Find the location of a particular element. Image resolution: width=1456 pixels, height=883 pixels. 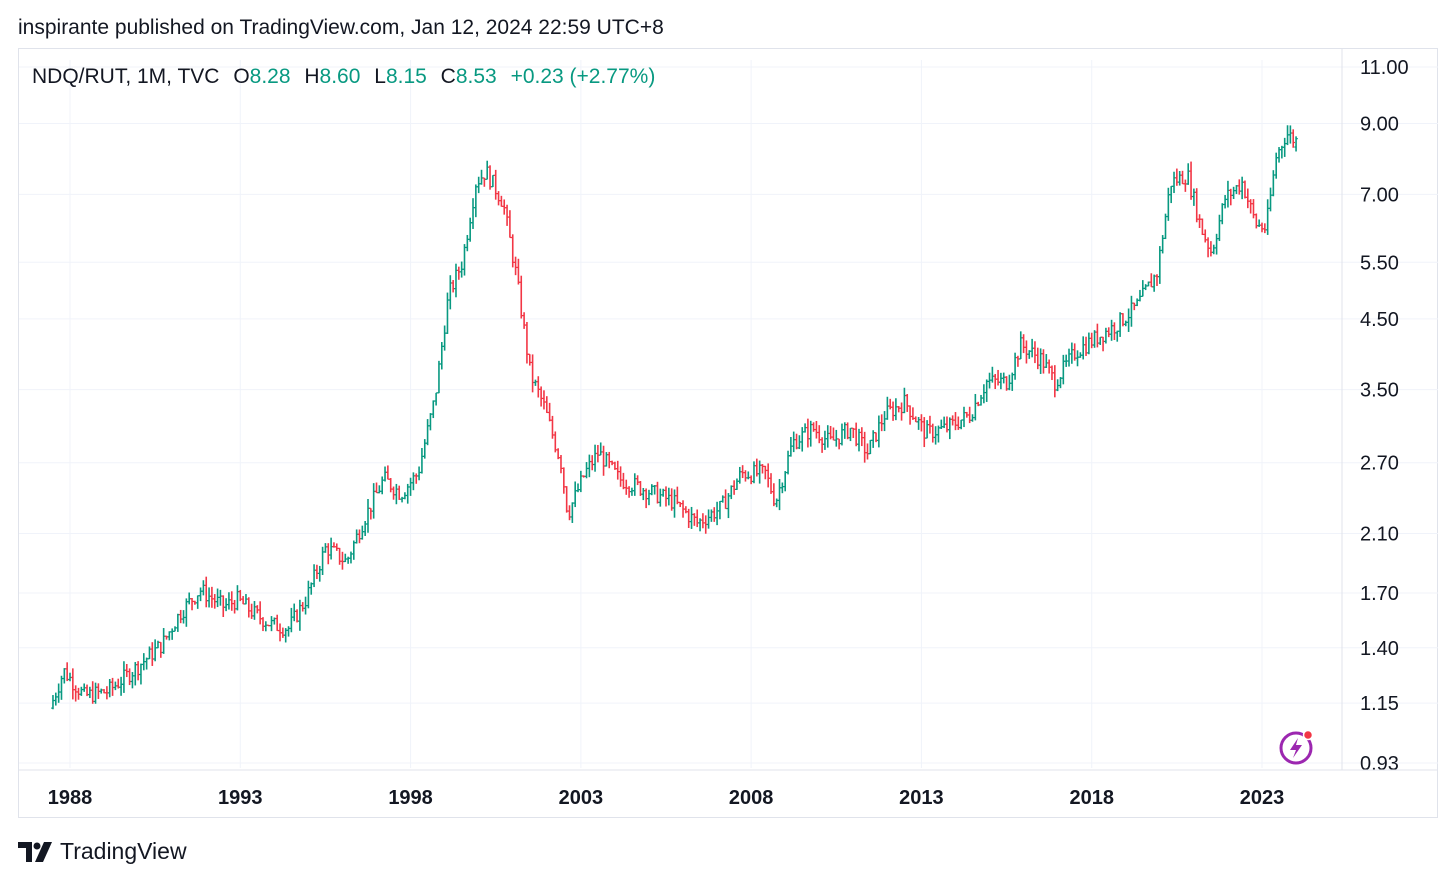

tradingview-brand: TradingView is located at coordinates (102, 851).